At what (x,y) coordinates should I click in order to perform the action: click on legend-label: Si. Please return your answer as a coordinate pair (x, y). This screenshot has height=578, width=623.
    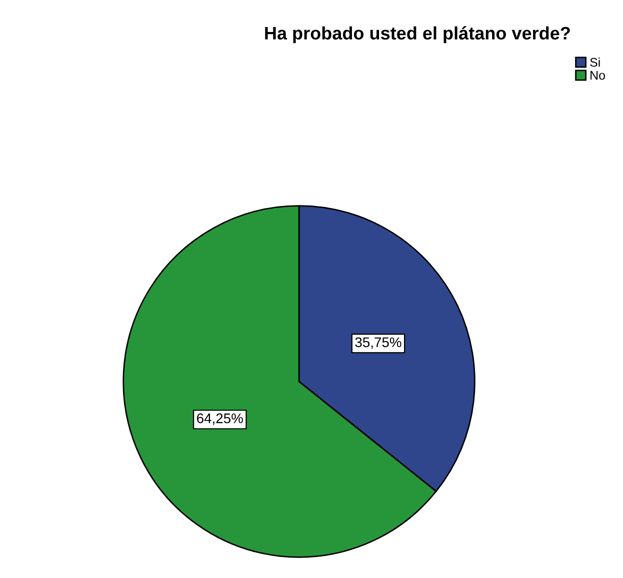
    Looking at the image, I should click on (595, 62).